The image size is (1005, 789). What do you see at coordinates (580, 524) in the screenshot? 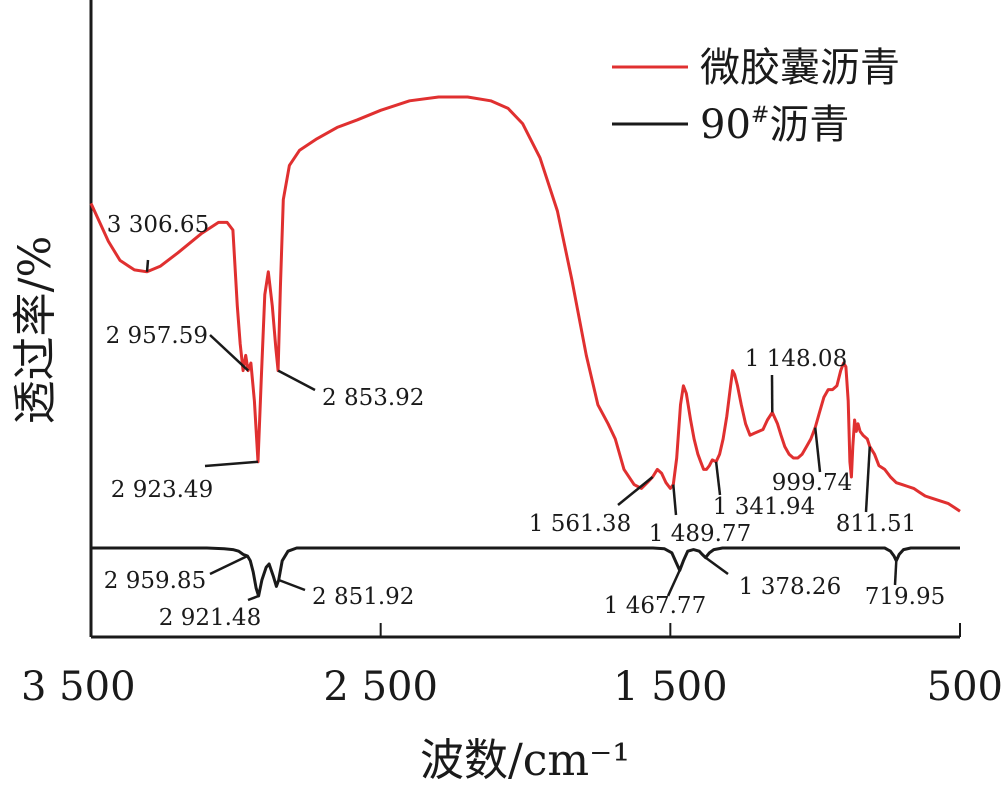
I see `annotation-label-4: 1 561.38` at bounding box center [580, 524].